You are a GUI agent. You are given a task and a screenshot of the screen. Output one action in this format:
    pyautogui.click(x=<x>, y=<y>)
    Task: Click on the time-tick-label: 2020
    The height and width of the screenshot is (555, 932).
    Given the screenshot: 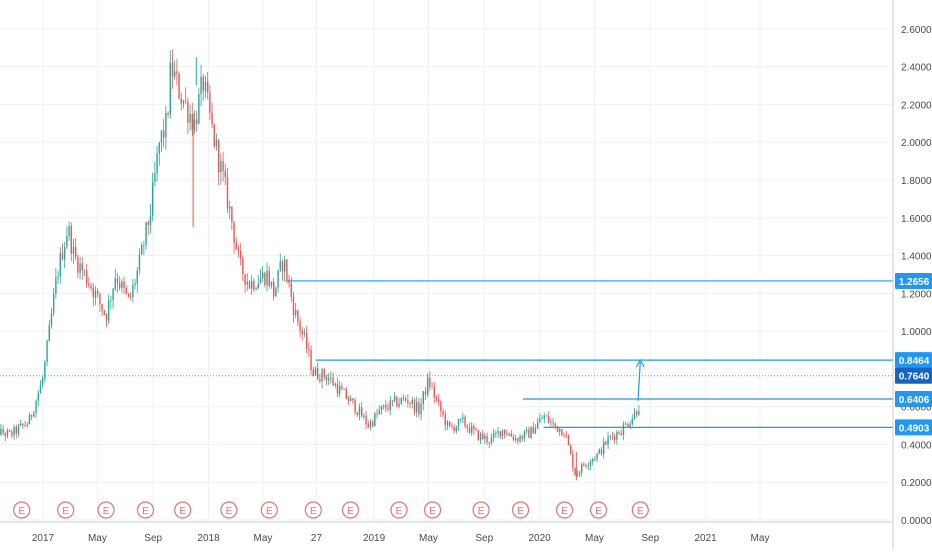 What is the action you would take?
    pyautogui.click(x=539, y=538)
    